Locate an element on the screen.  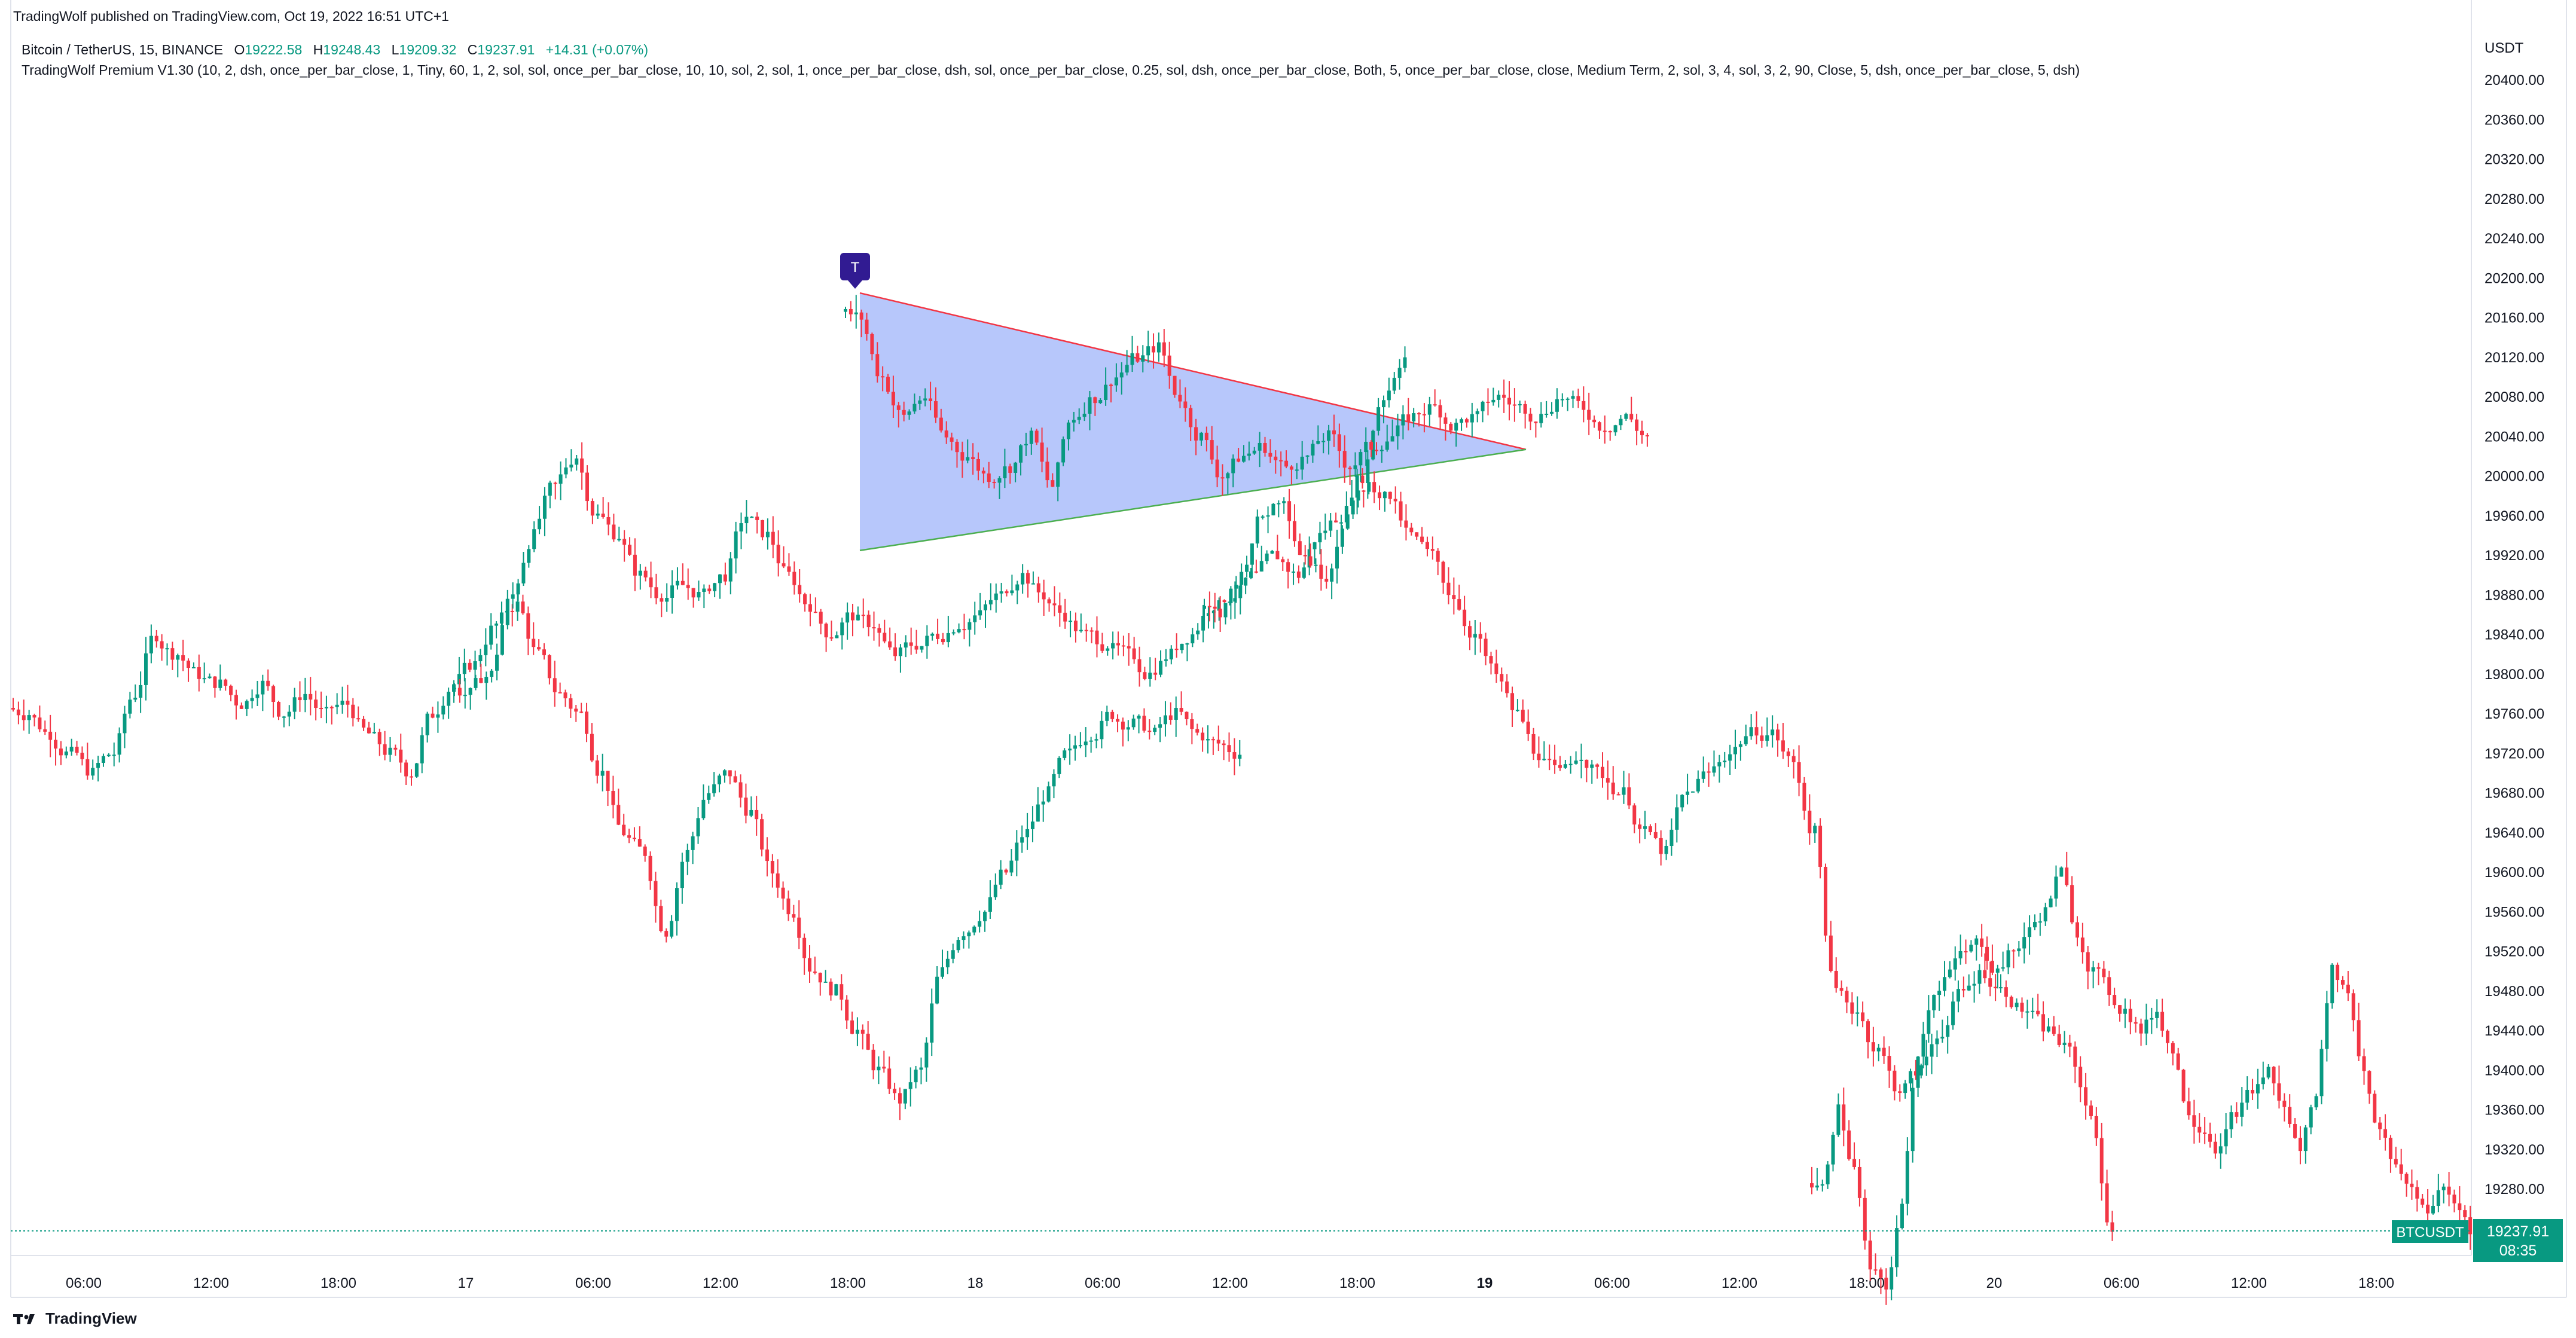
price-axis-tick: 19640.00 is located at coordinates (2514, 833).